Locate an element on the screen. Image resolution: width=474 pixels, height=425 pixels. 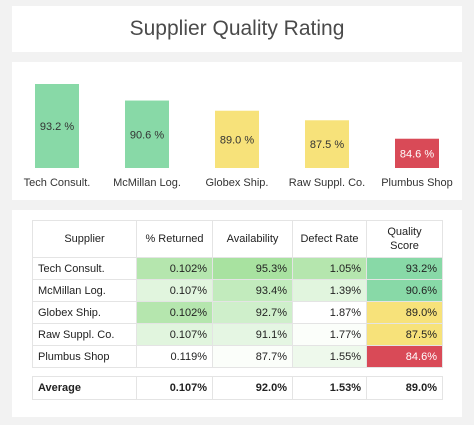
x-tick-label: Raw Suppl. Co. is located at coordinates (327, 183).